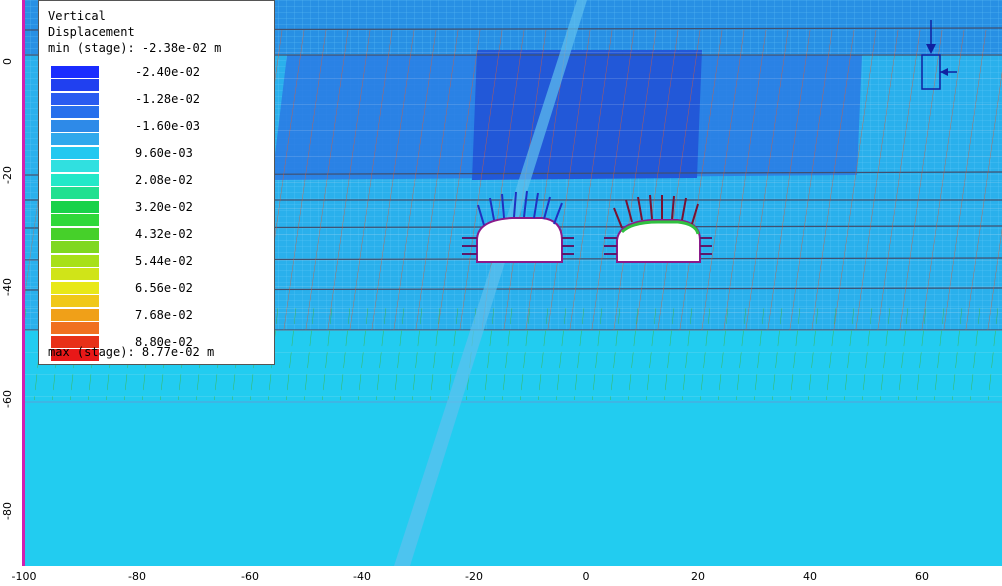 The height and width of the screenshot is (586, 1002). Describe the element at coordinates (164, 180) in the screenshot. I see `legend-value-label: 2.08e-02` at that location.